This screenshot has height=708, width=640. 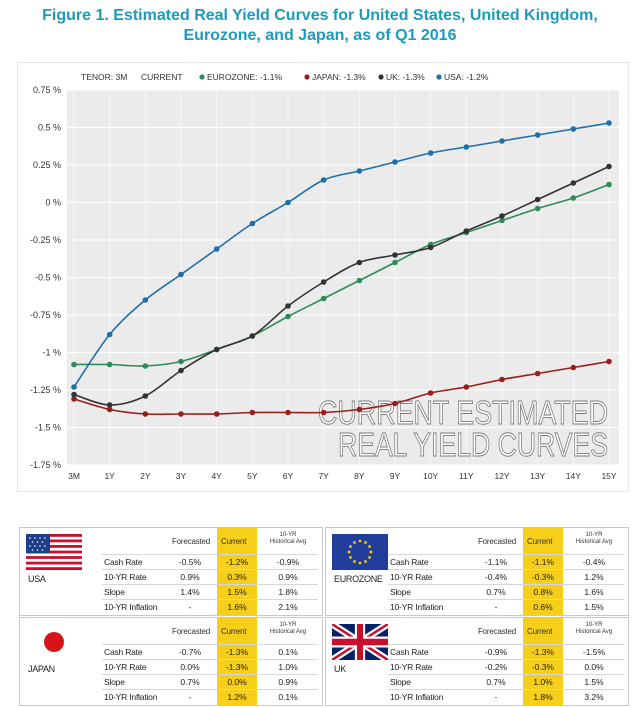 I want to click on eurozone-slope-forecasted: 0.7%, so click(x=496, y=592).